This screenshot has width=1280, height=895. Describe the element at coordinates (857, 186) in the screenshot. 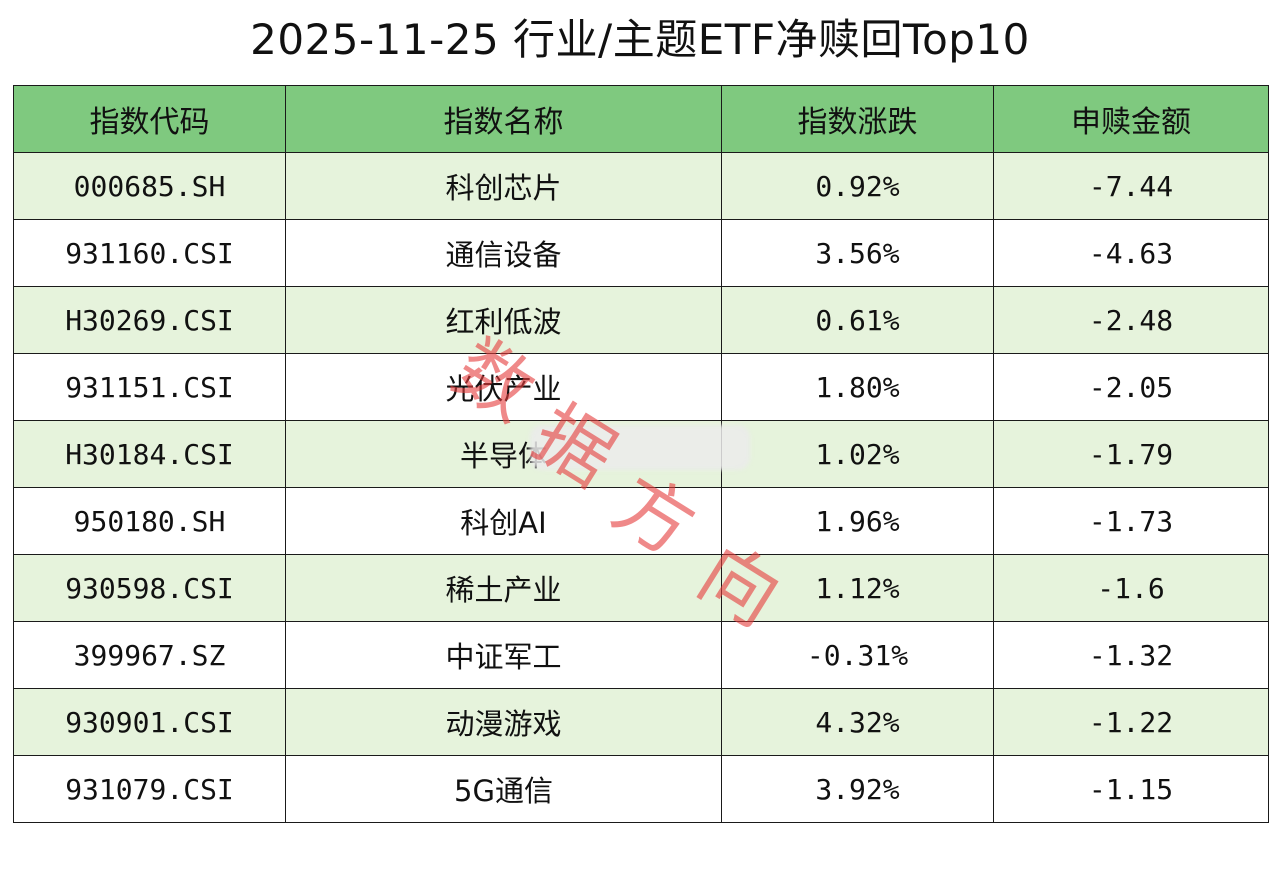

I see `cell-index-change: 0.92%` at that location.